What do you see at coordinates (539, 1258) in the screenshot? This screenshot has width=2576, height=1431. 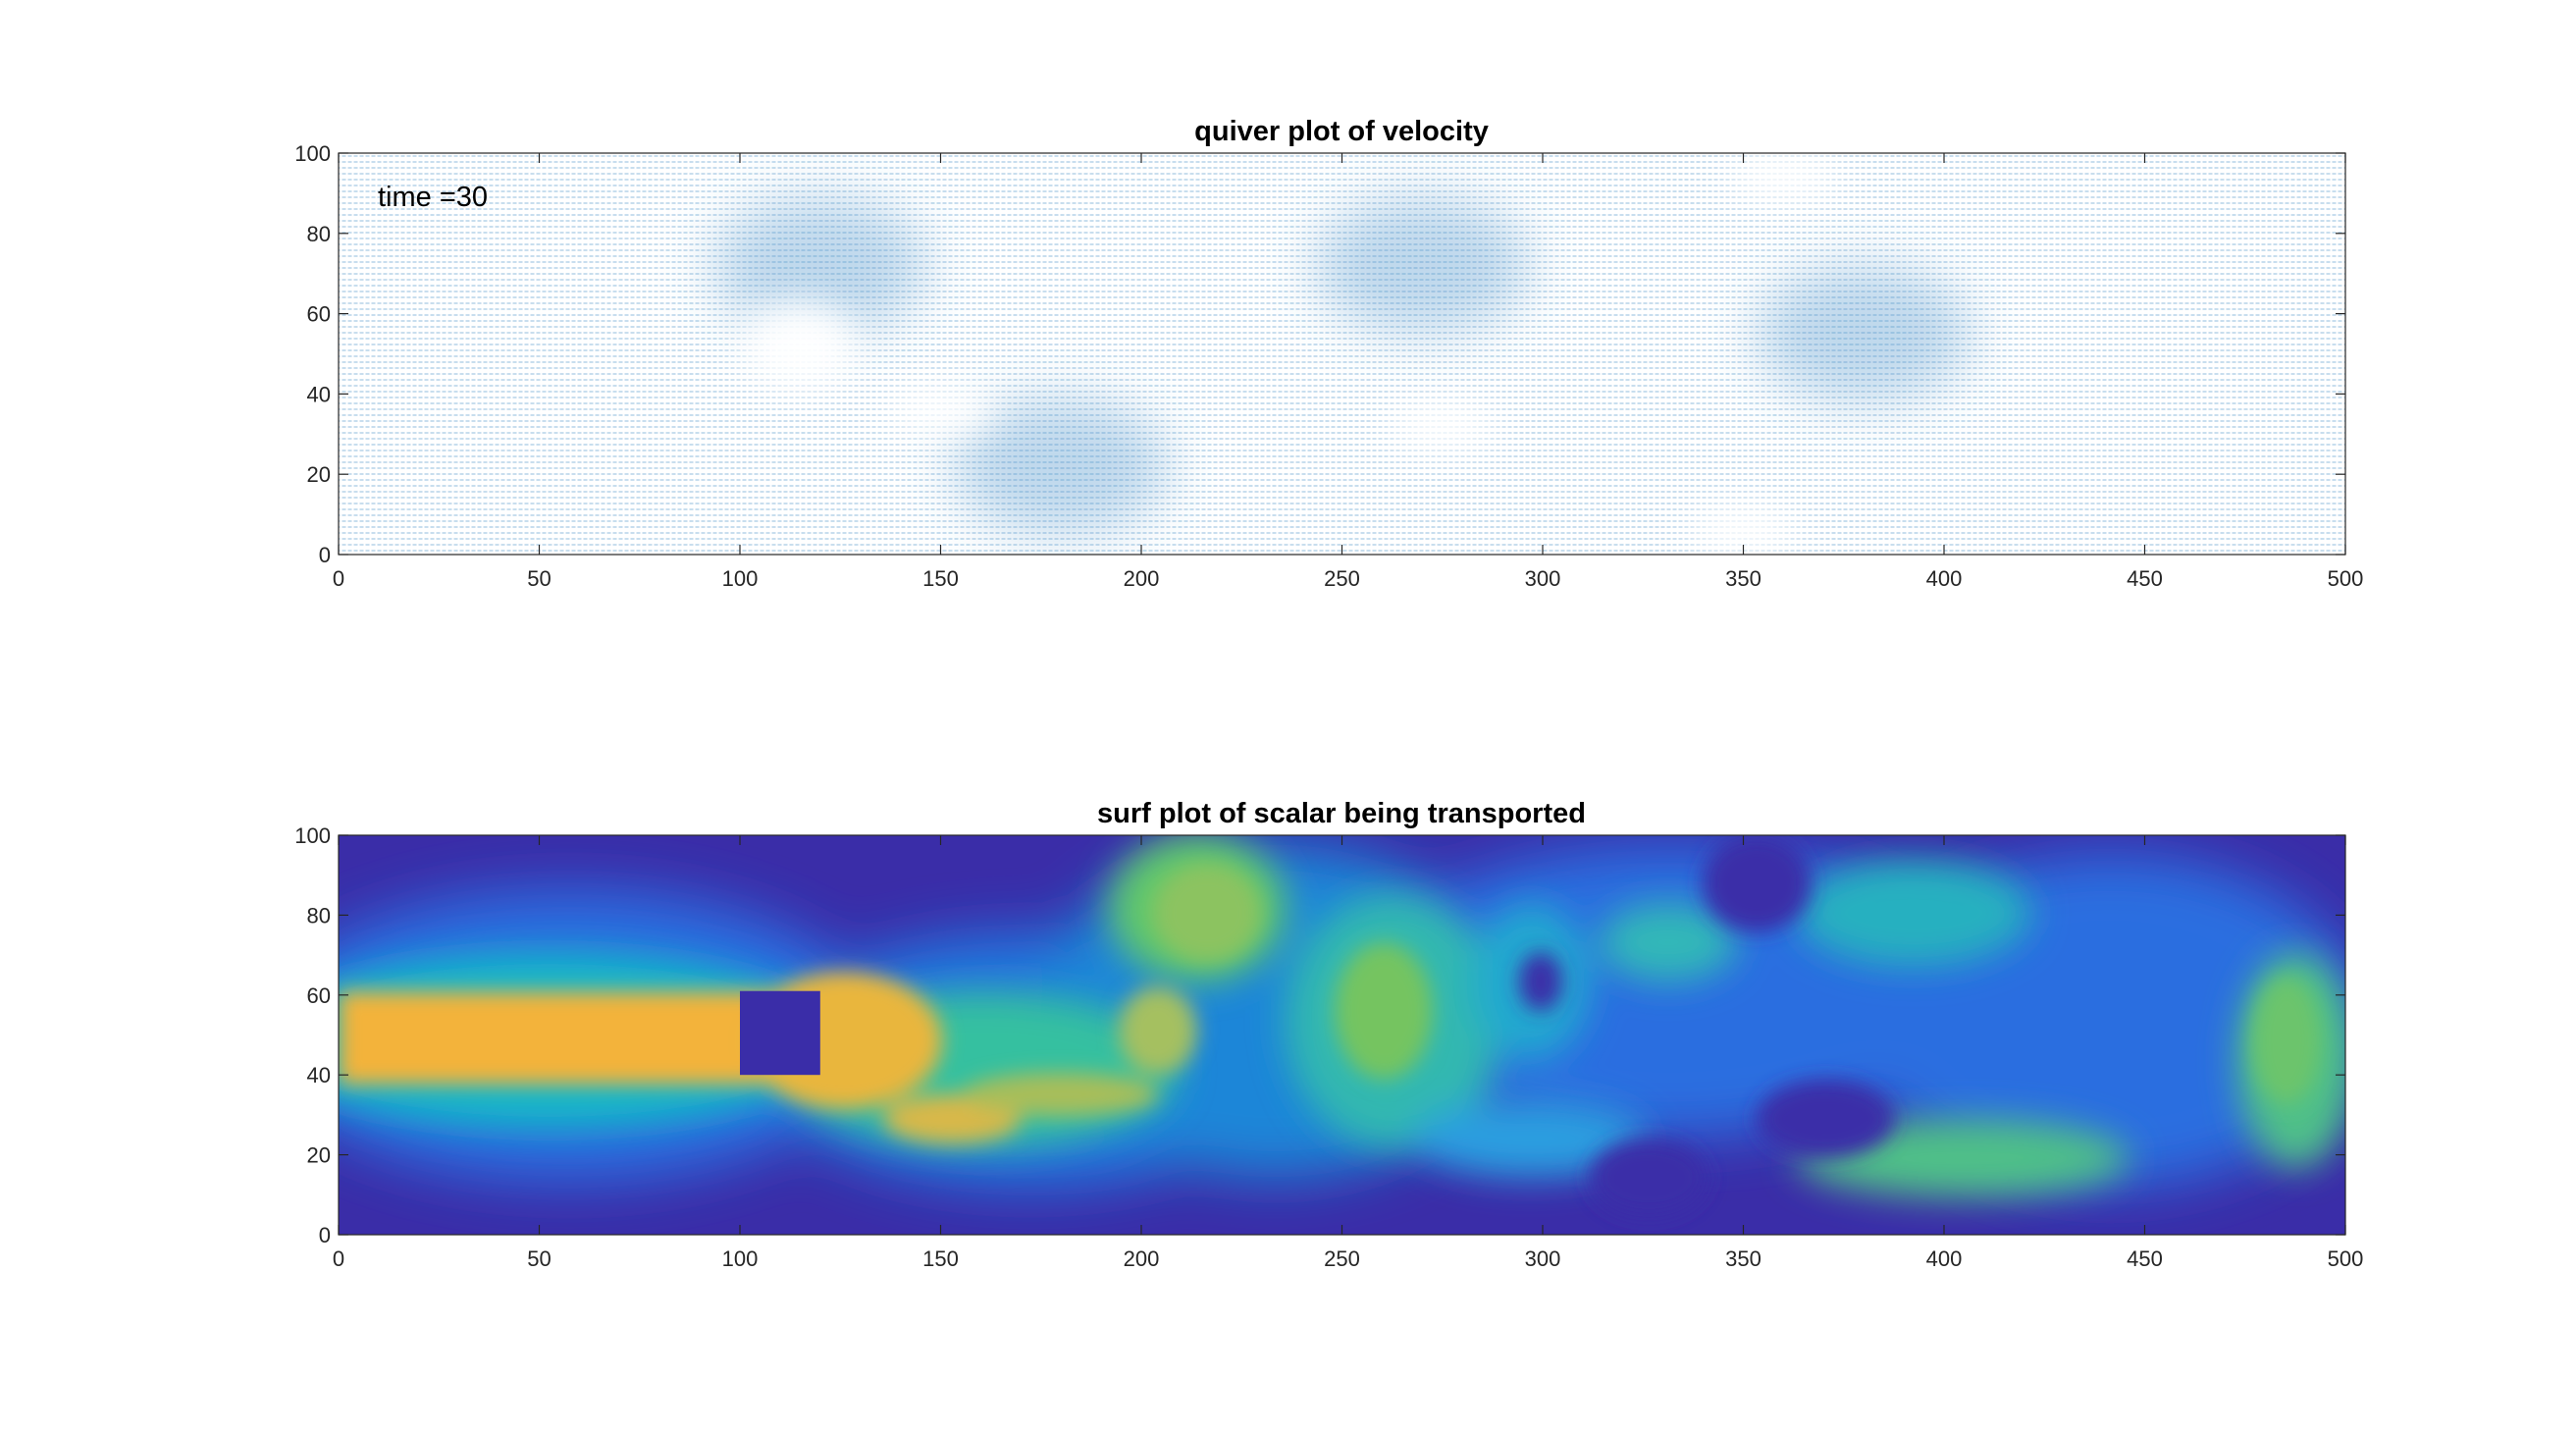 I see `scalar-xtick-label: 50` at bounding box center [539, 1258].